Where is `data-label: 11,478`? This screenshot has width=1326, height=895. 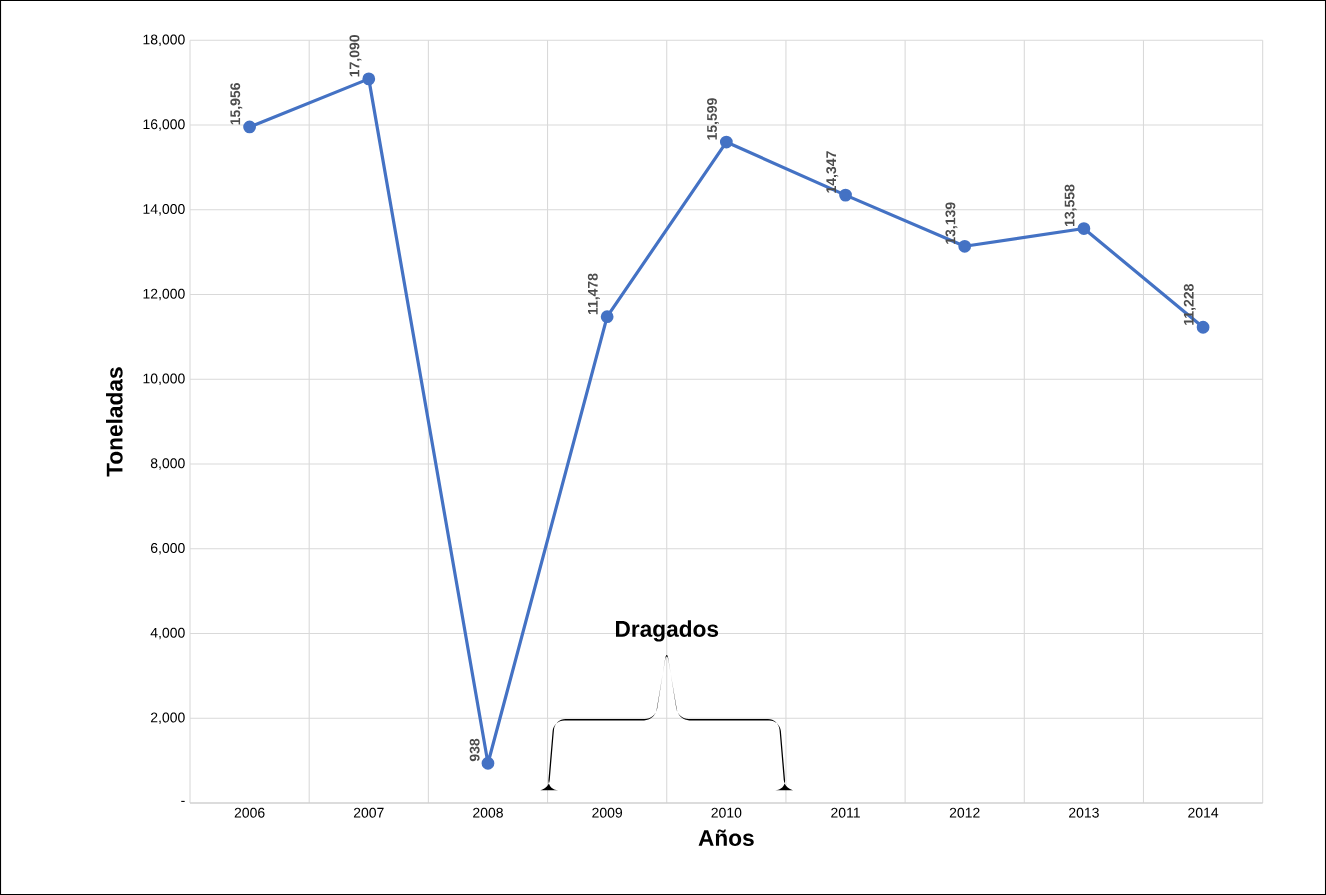
data-label: 11,478 is located at coordinates (593, 294).